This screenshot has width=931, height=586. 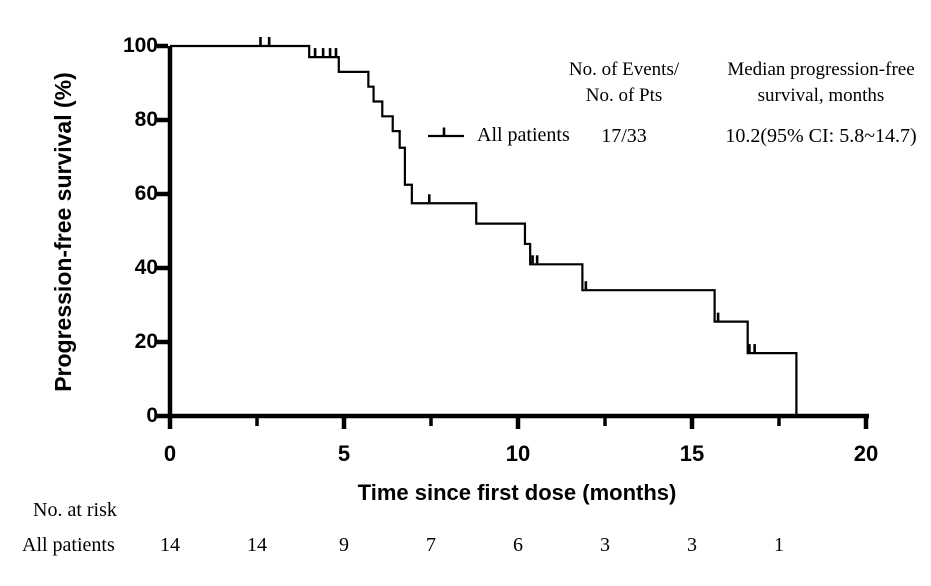 What do you see at coordinates (779, 545) in the screenshot?
I see `risk-count-t17-5: 1` at bounding box center [779, 545].